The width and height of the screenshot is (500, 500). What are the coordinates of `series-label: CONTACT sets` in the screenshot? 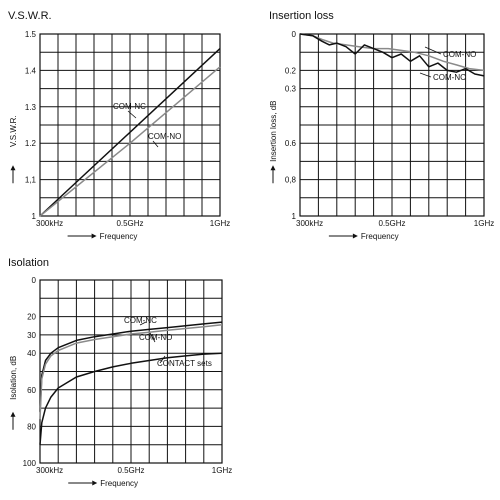 It's located at (184, 363).